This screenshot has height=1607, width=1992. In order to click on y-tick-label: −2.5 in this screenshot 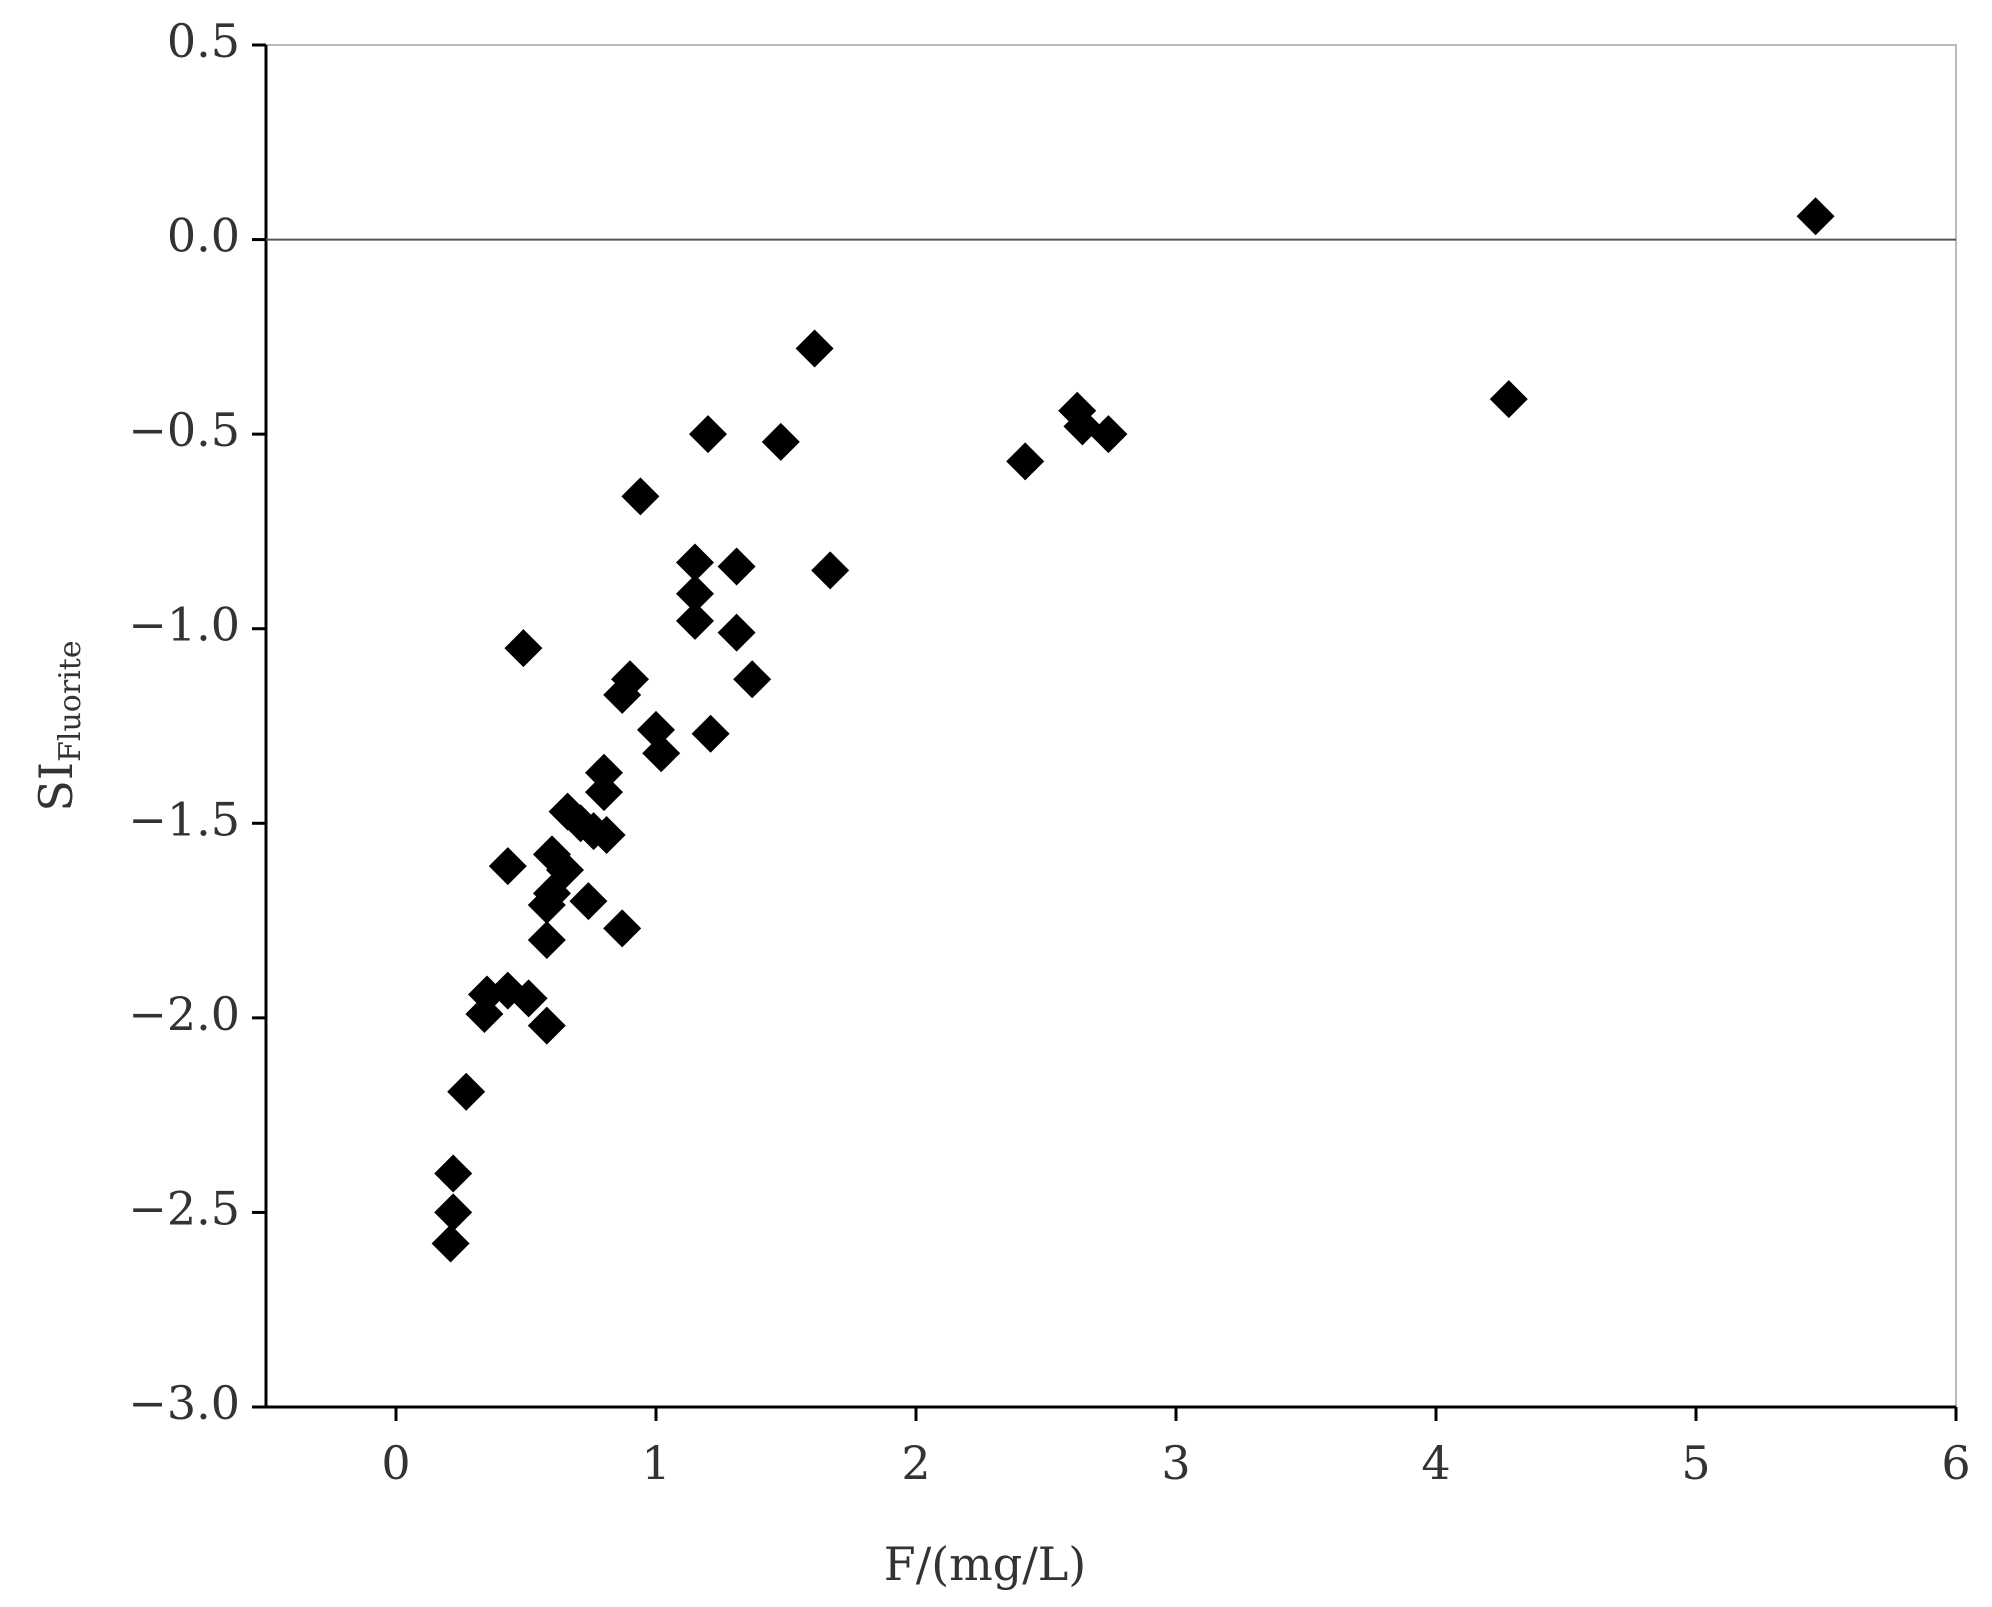, I will do `click(184, 1208)`.